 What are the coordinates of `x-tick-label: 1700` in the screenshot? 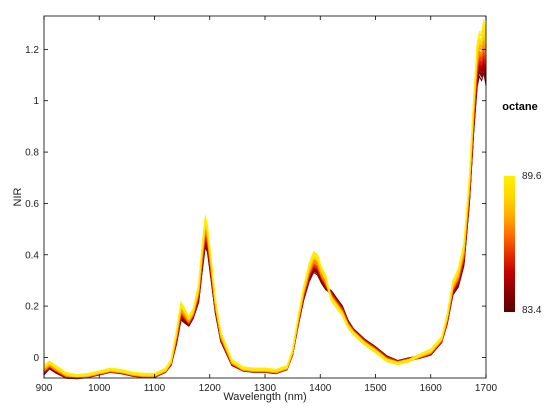 It's located at (486, 388).